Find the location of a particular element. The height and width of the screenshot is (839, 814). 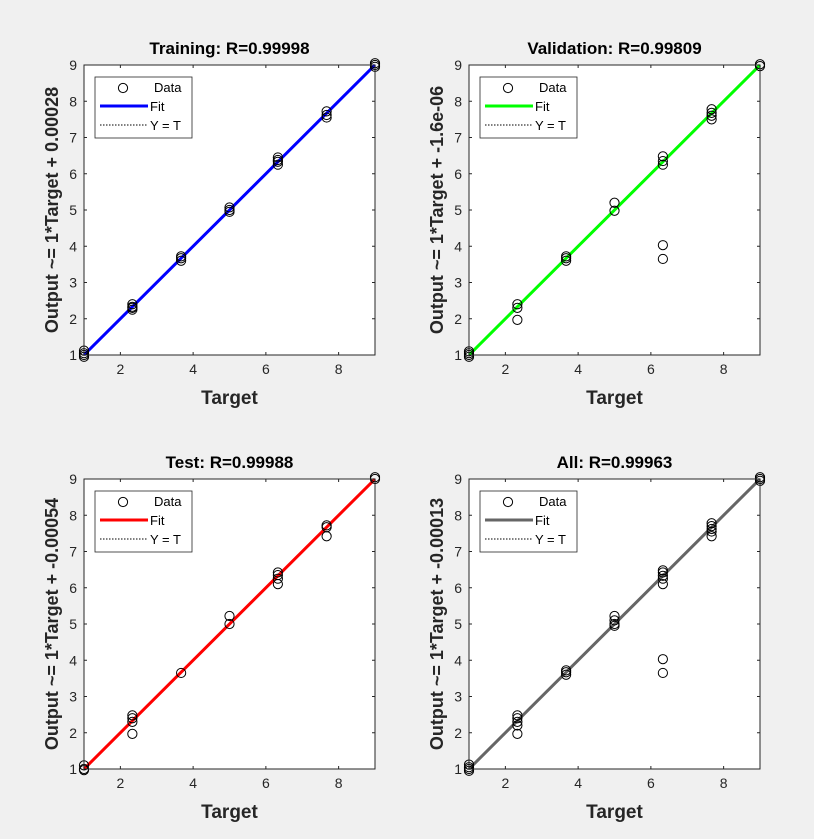

x-tick-label: 2 is located at coordinates (120, 369).